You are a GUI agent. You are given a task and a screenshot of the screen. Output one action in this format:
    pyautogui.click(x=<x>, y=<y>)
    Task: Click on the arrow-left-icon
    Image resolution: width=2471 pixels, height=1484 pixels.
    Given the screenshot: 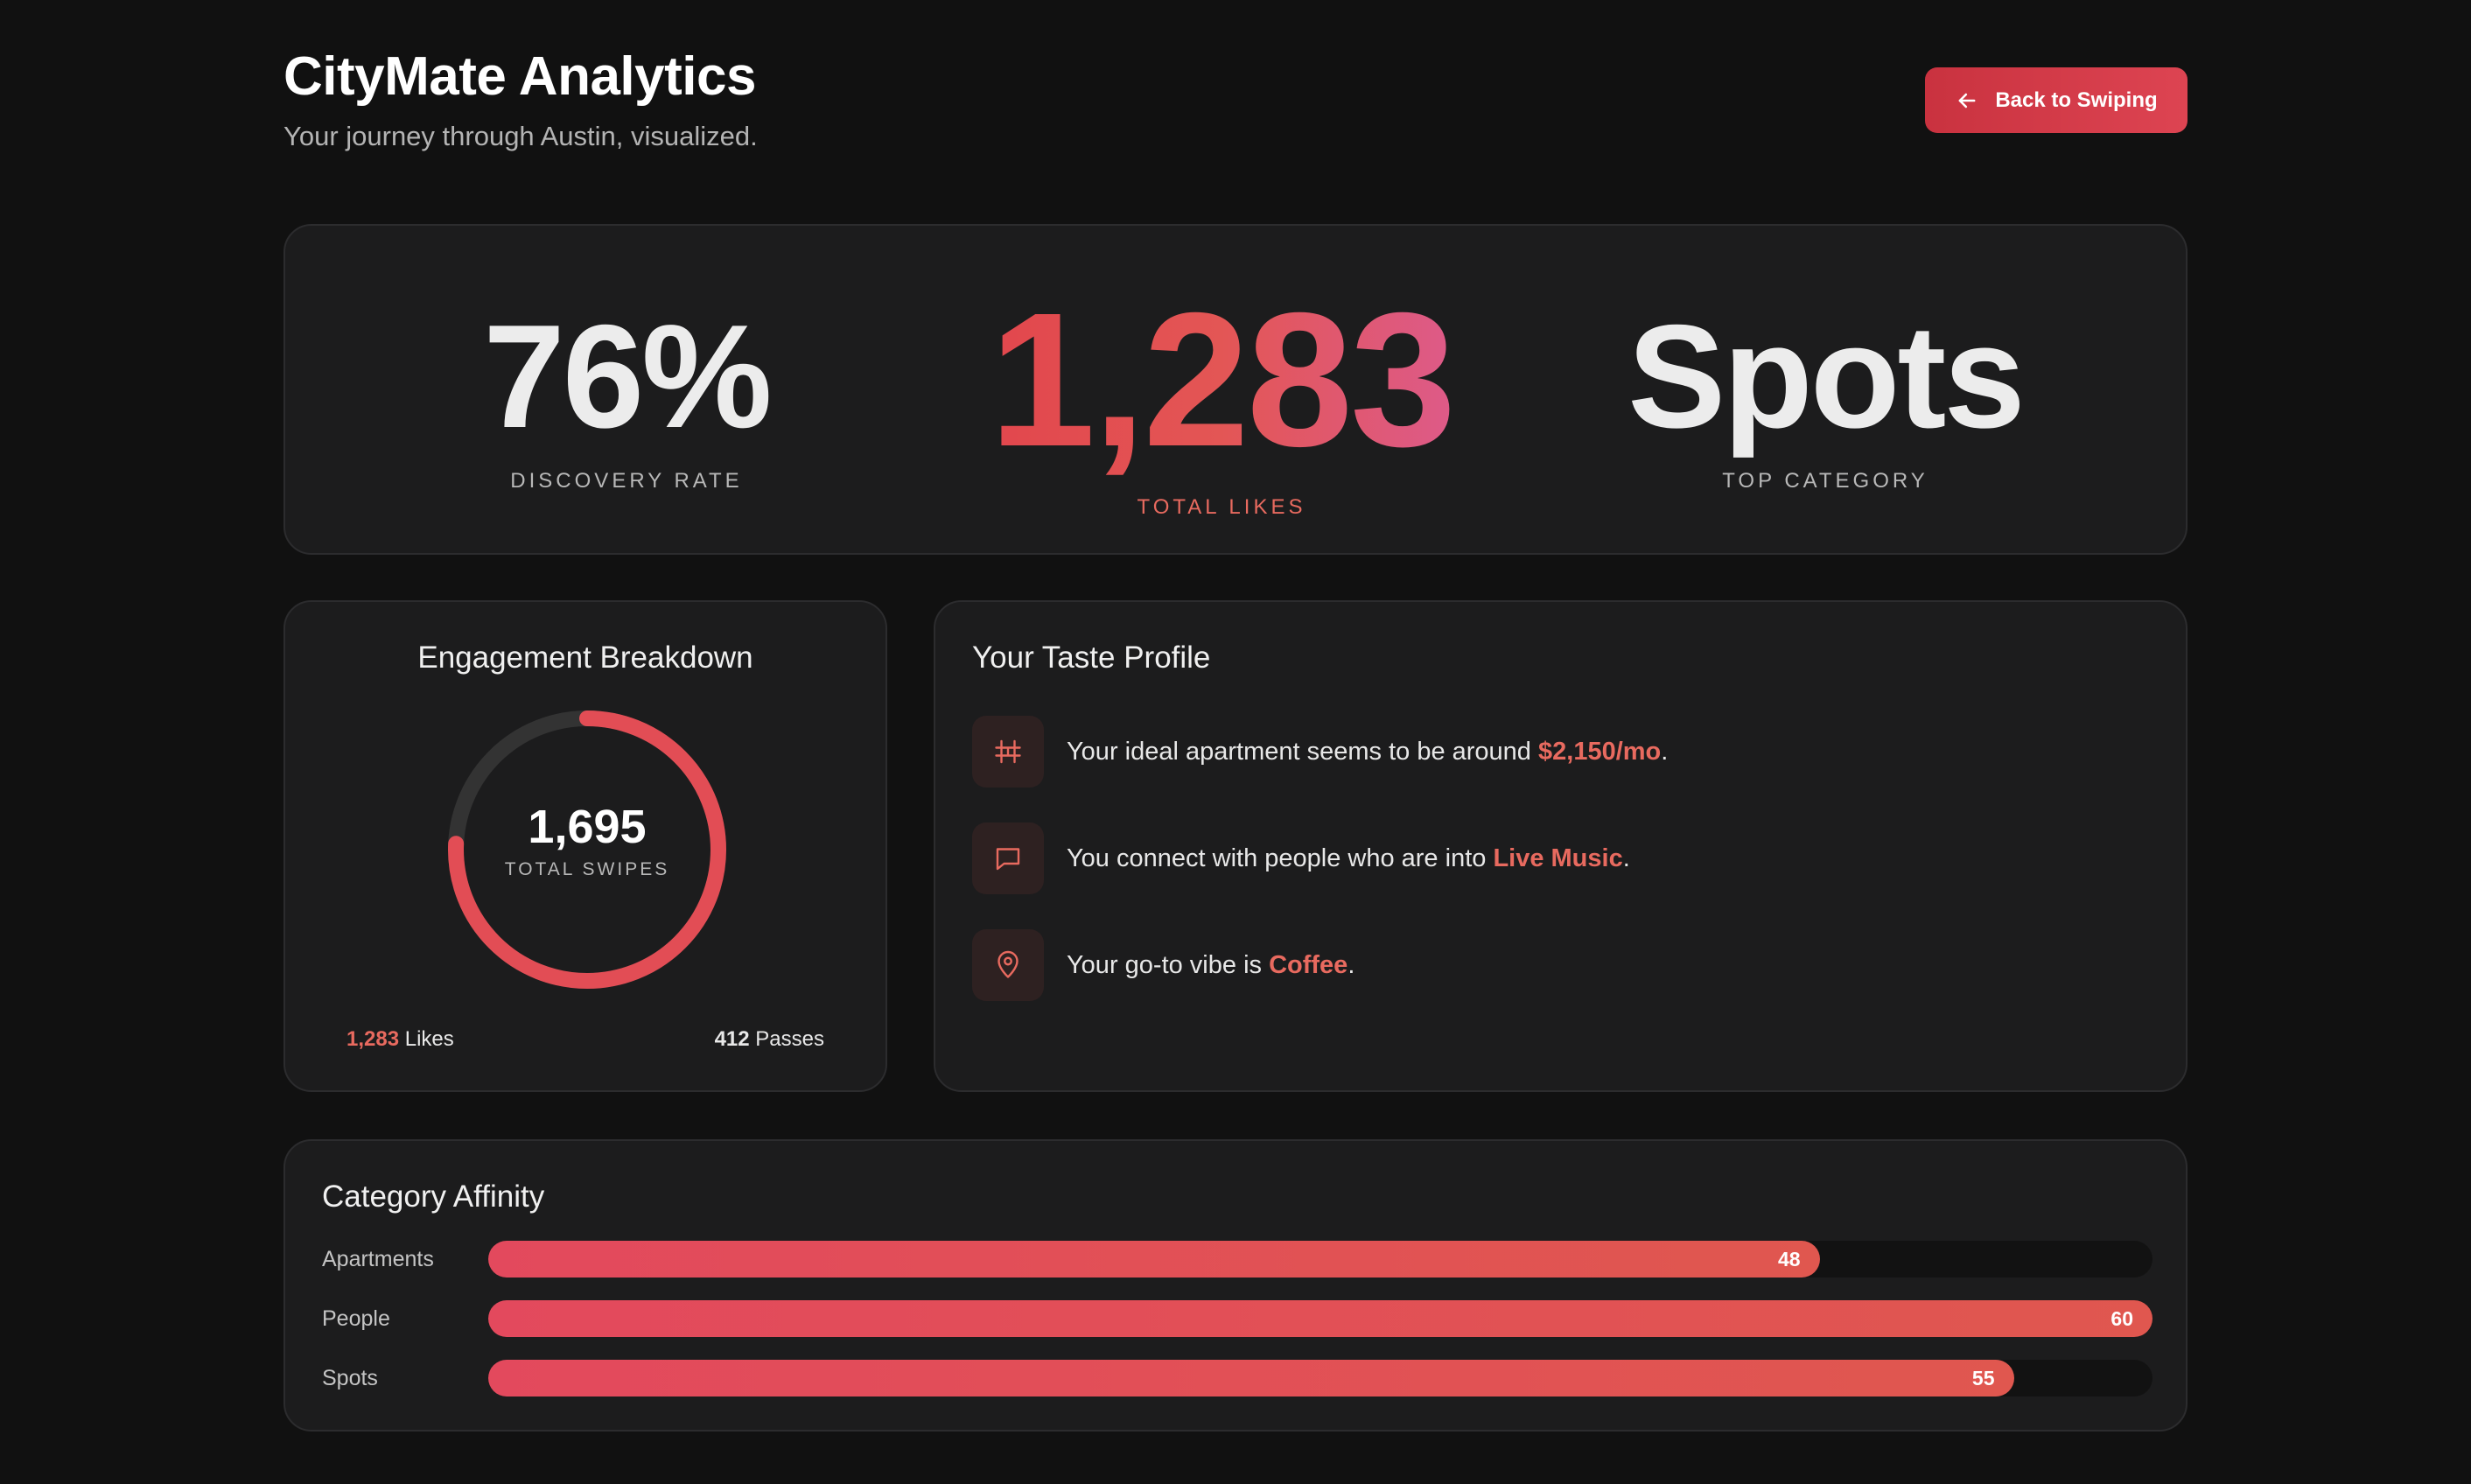 What is the action you would take?
    pyautogui.click(x=1967, y=100)
    